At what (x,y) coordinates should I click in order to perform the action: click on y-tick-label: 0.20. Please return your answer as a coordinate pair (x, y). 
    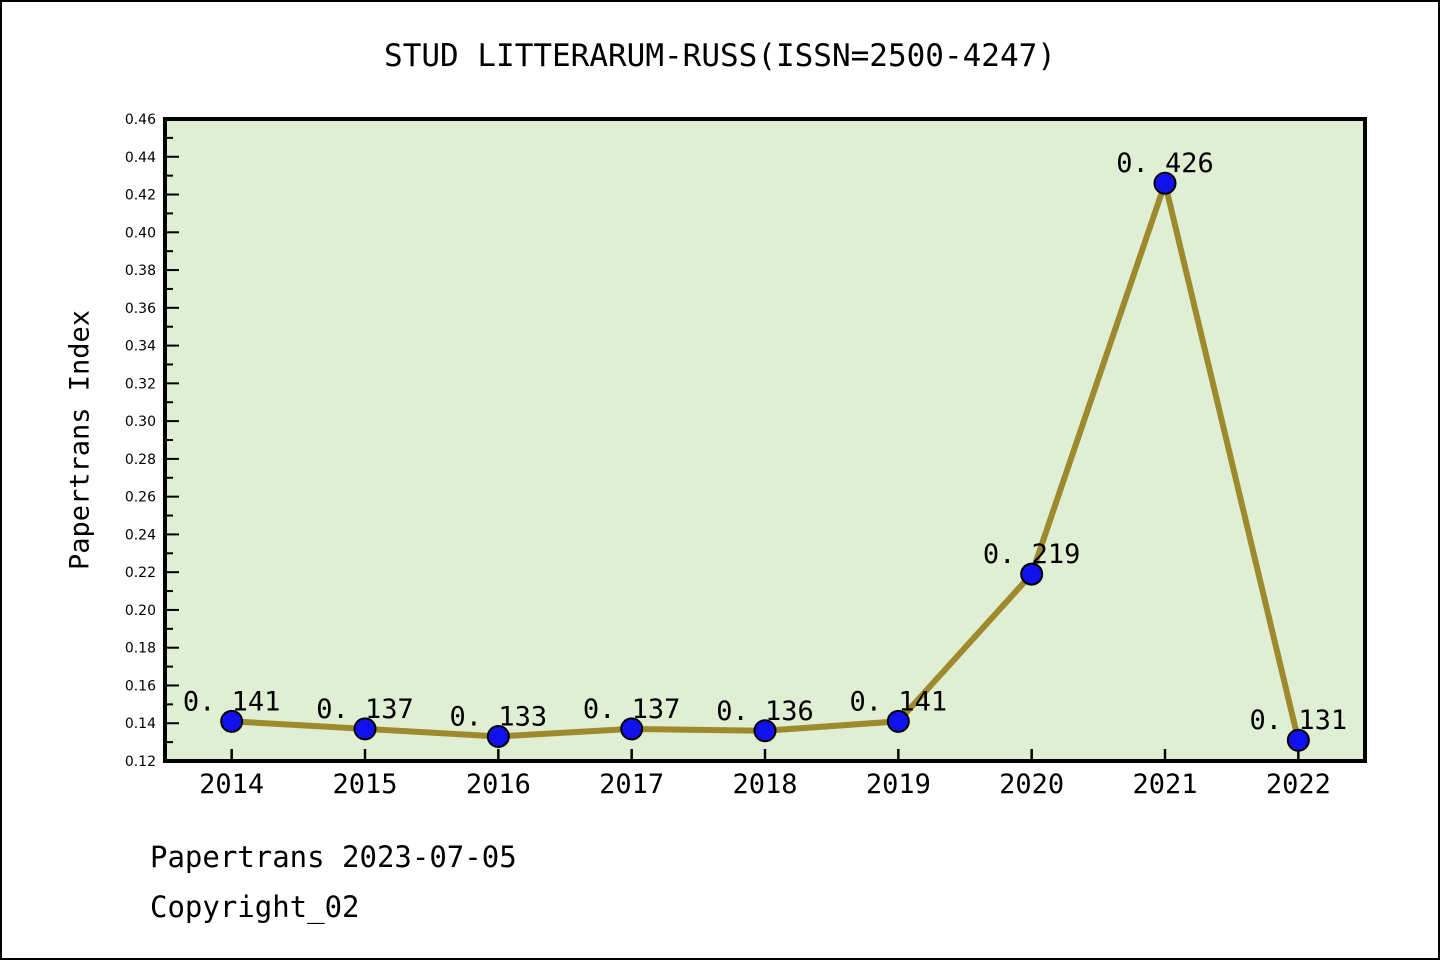
    Looking at the image, I should click on (140, 611).